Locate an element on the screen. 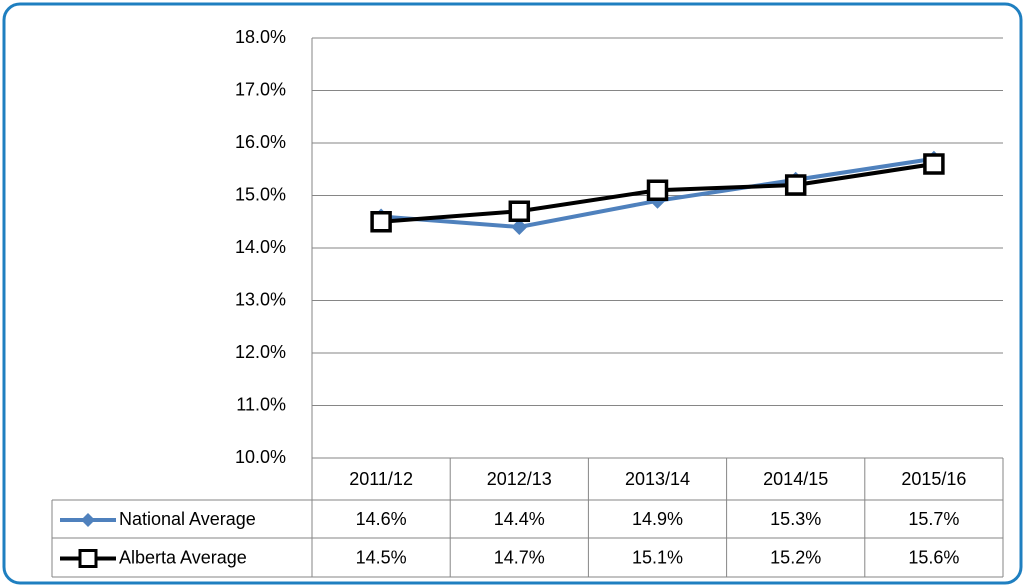  x-tick-label: 2015/16 is located at coordinates (933, 479).